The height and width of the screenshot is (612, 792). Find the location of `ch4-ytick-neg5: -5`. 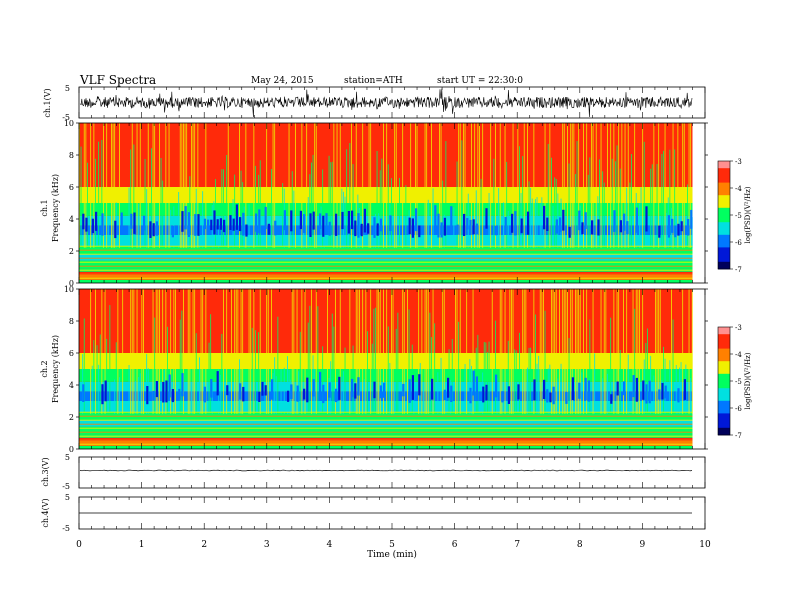

ch4-ytick-neg5: -5 is located at coordinates (66, 528).